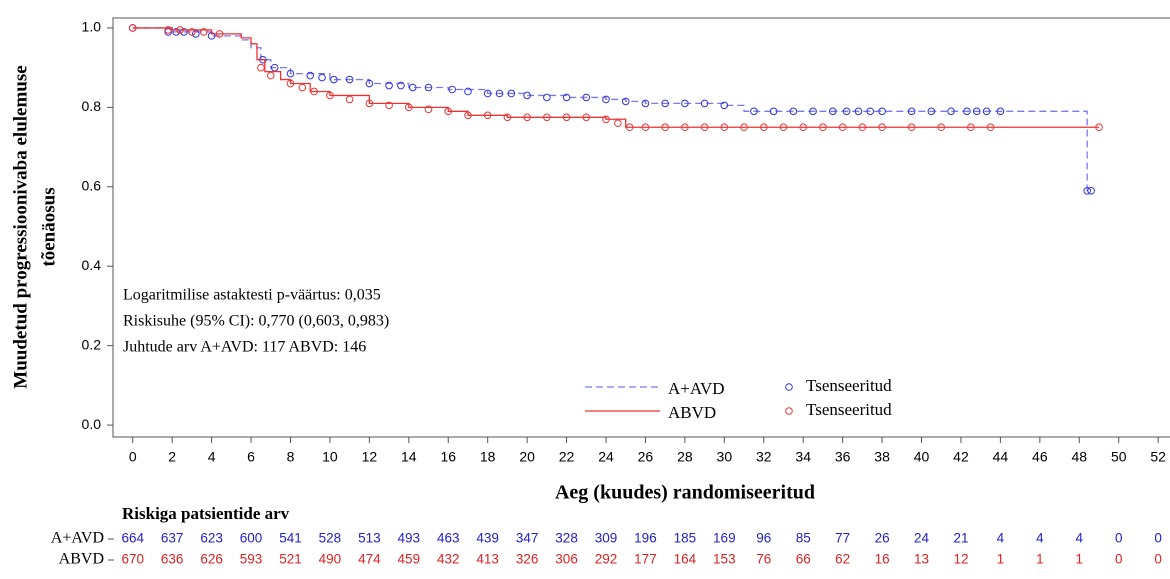 The image size is (1170, 579). I want to click on at-risk-count: 66, so click(803, 559).